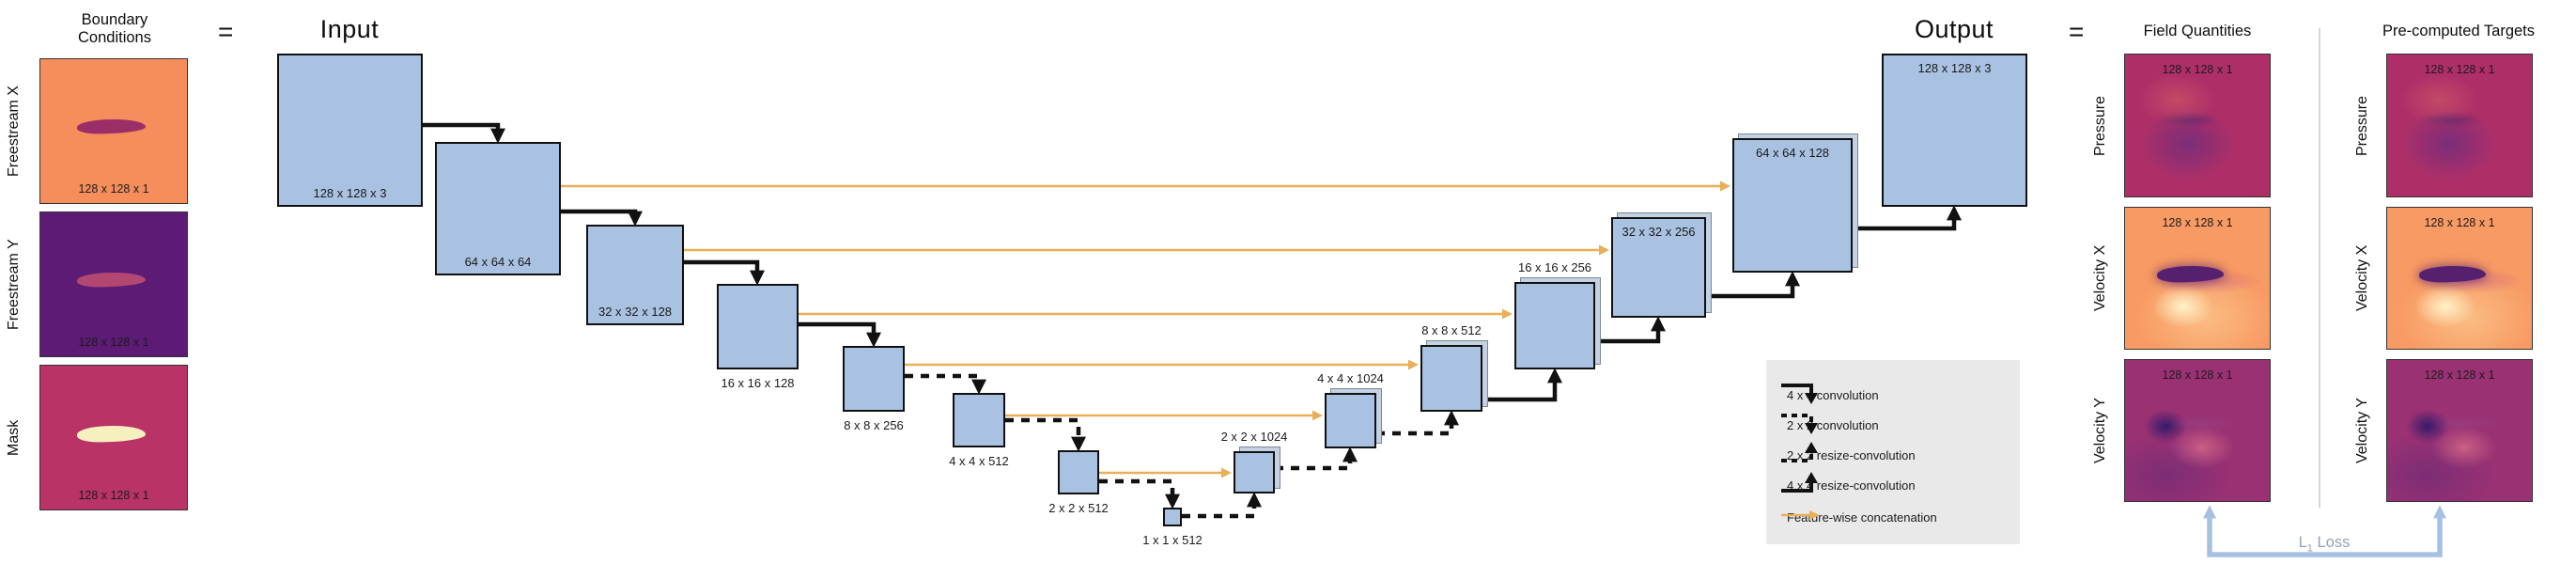 This screenshot has width=2576, height=564. I want to click on l1-loss-bracket, so click(2324, 531).